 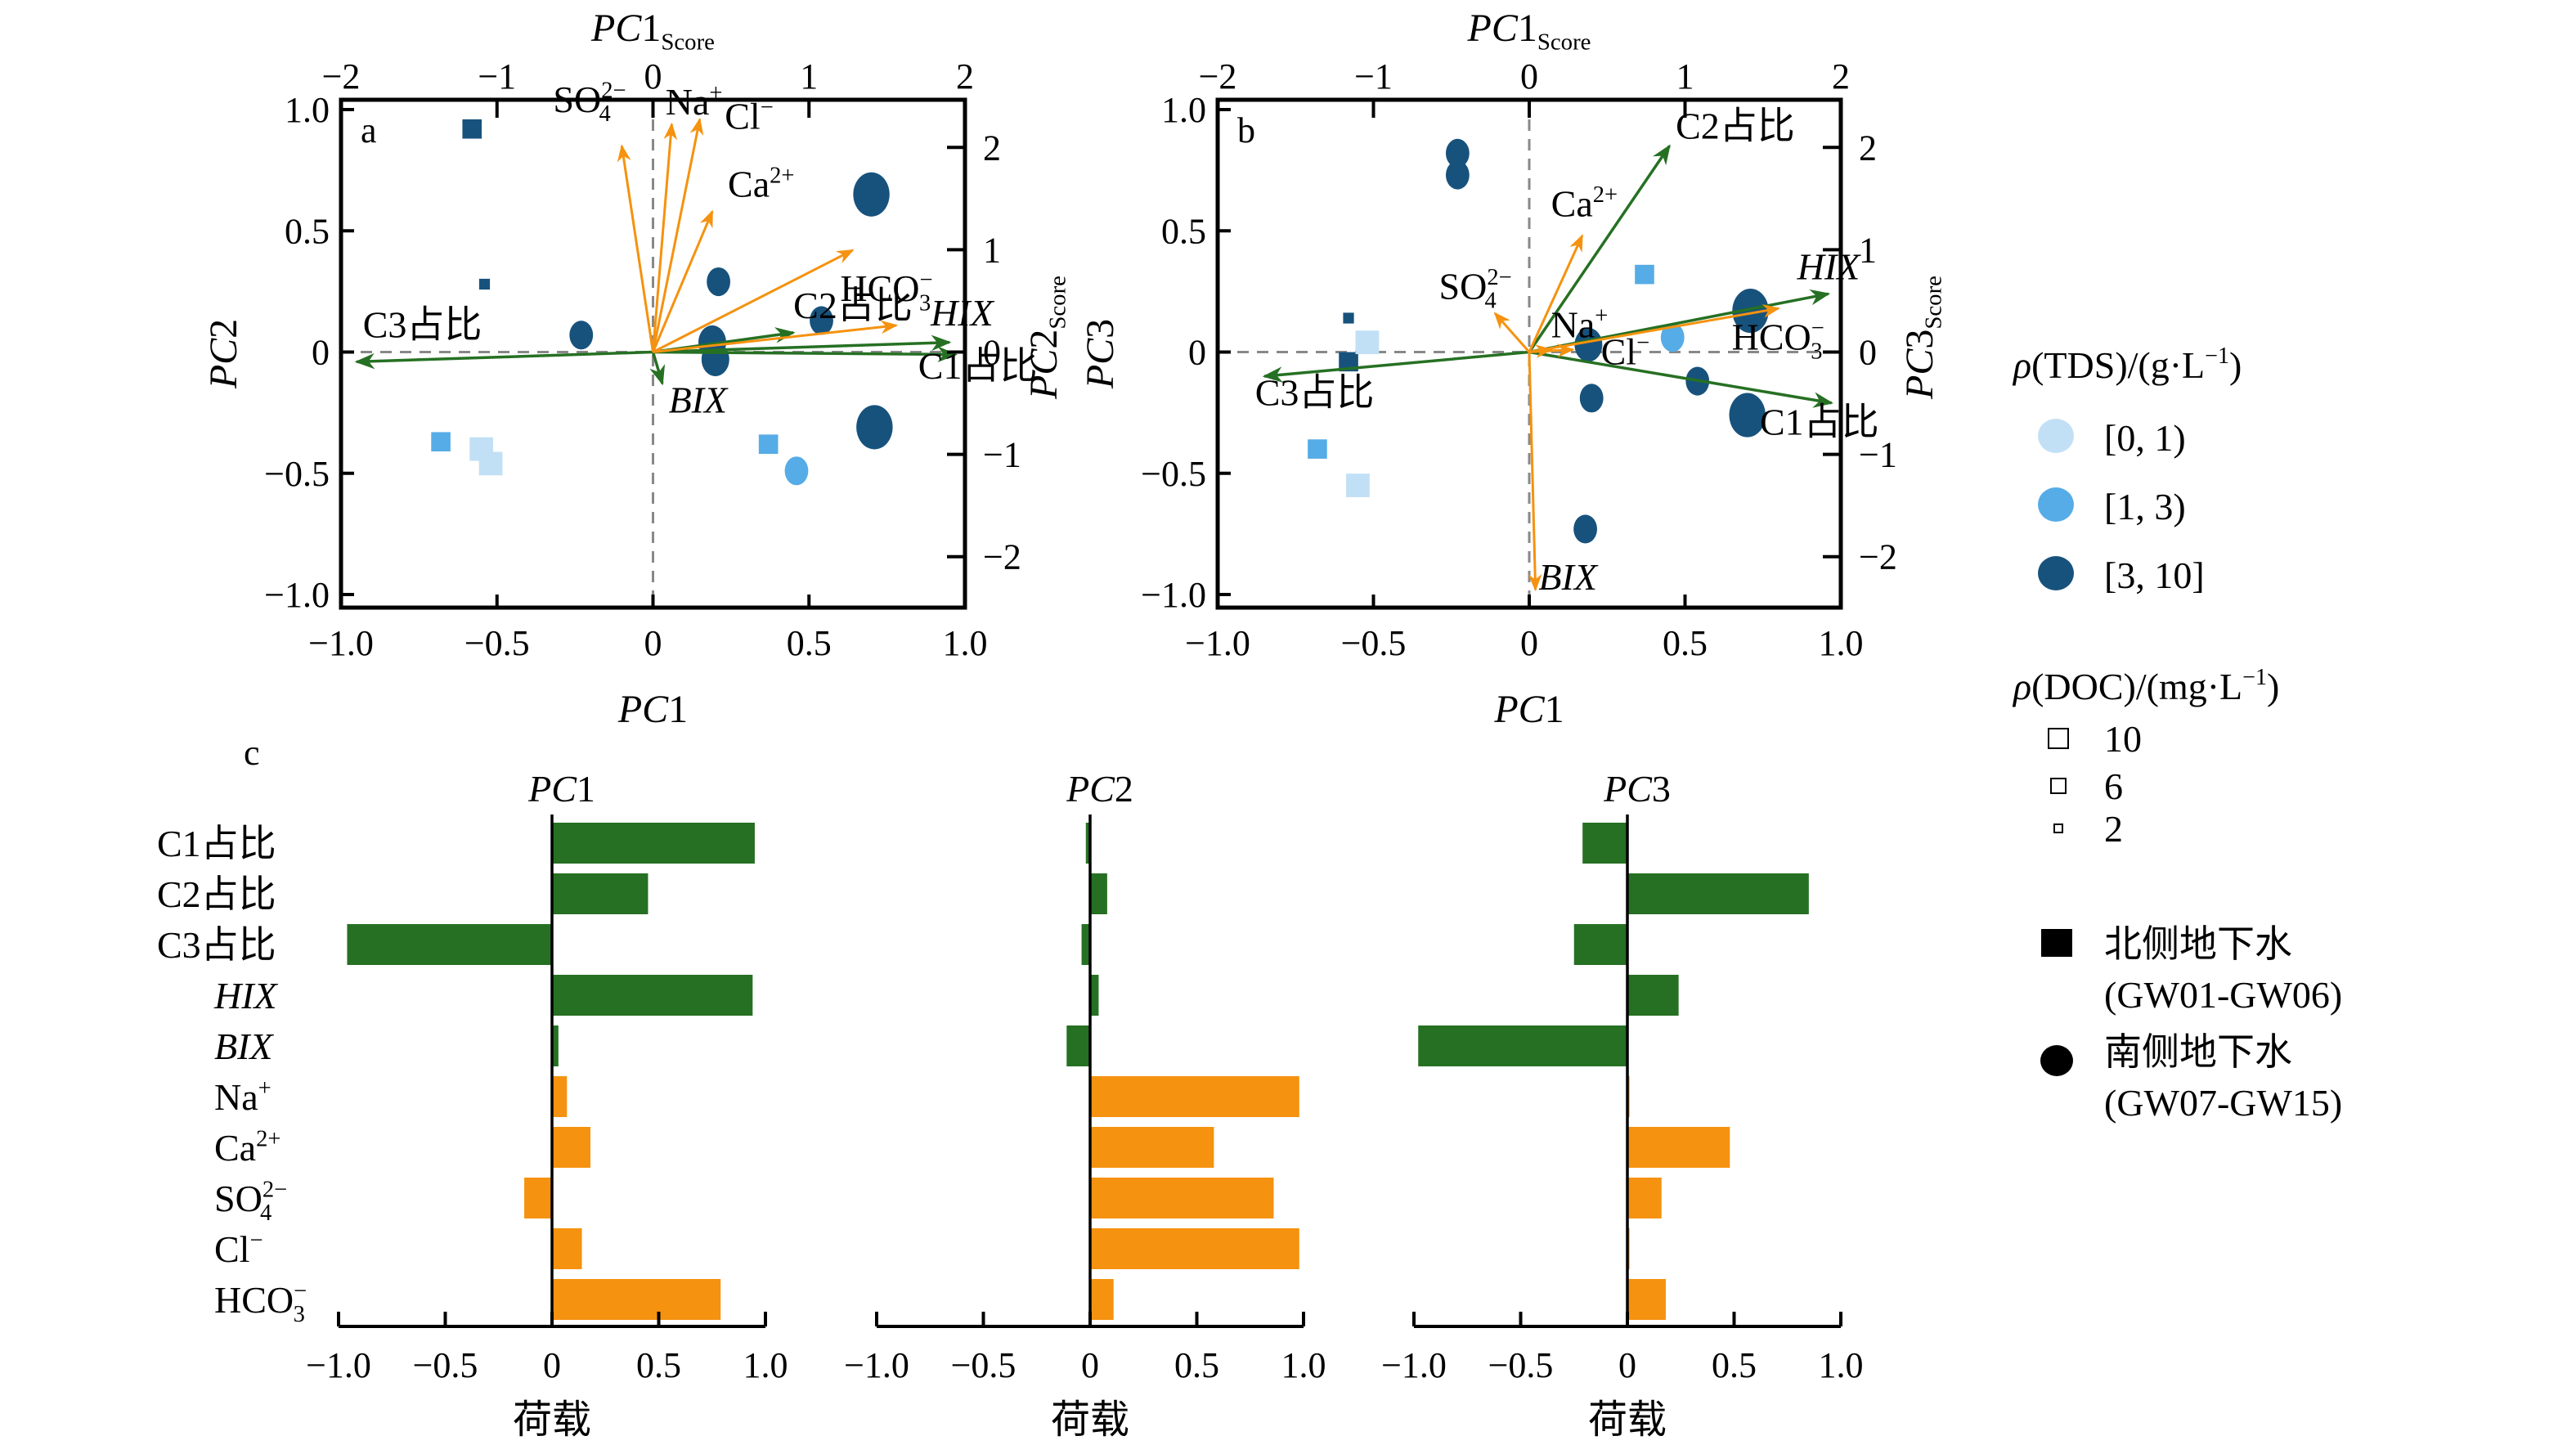 I want to click on loading-label: BIX, so click(x=699, y=400).